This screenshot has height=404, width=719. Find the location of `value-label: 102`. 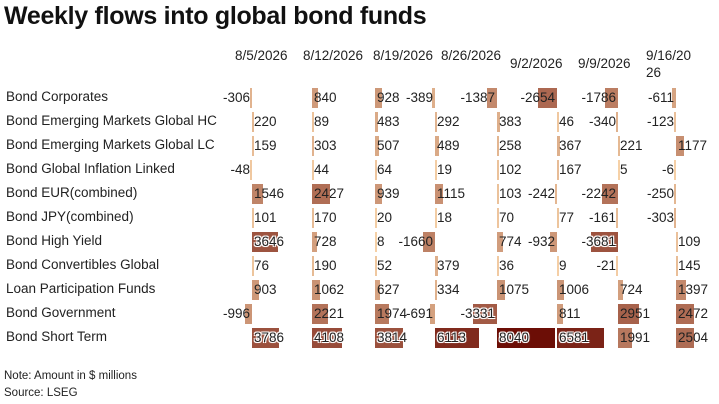

value-label: 102 is located at coordinates (510, 169).